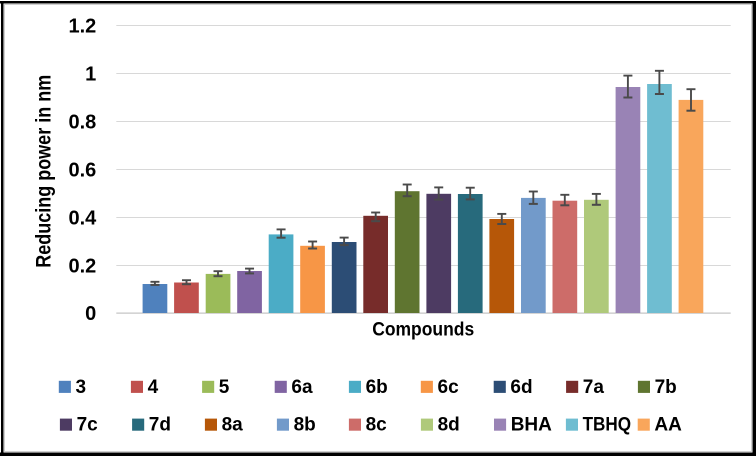 The width and height of the screenshot is (756, 461). Describe the element at coordinates (233, 425) in the screenshot. I see `svg-text: 8a` at that location.